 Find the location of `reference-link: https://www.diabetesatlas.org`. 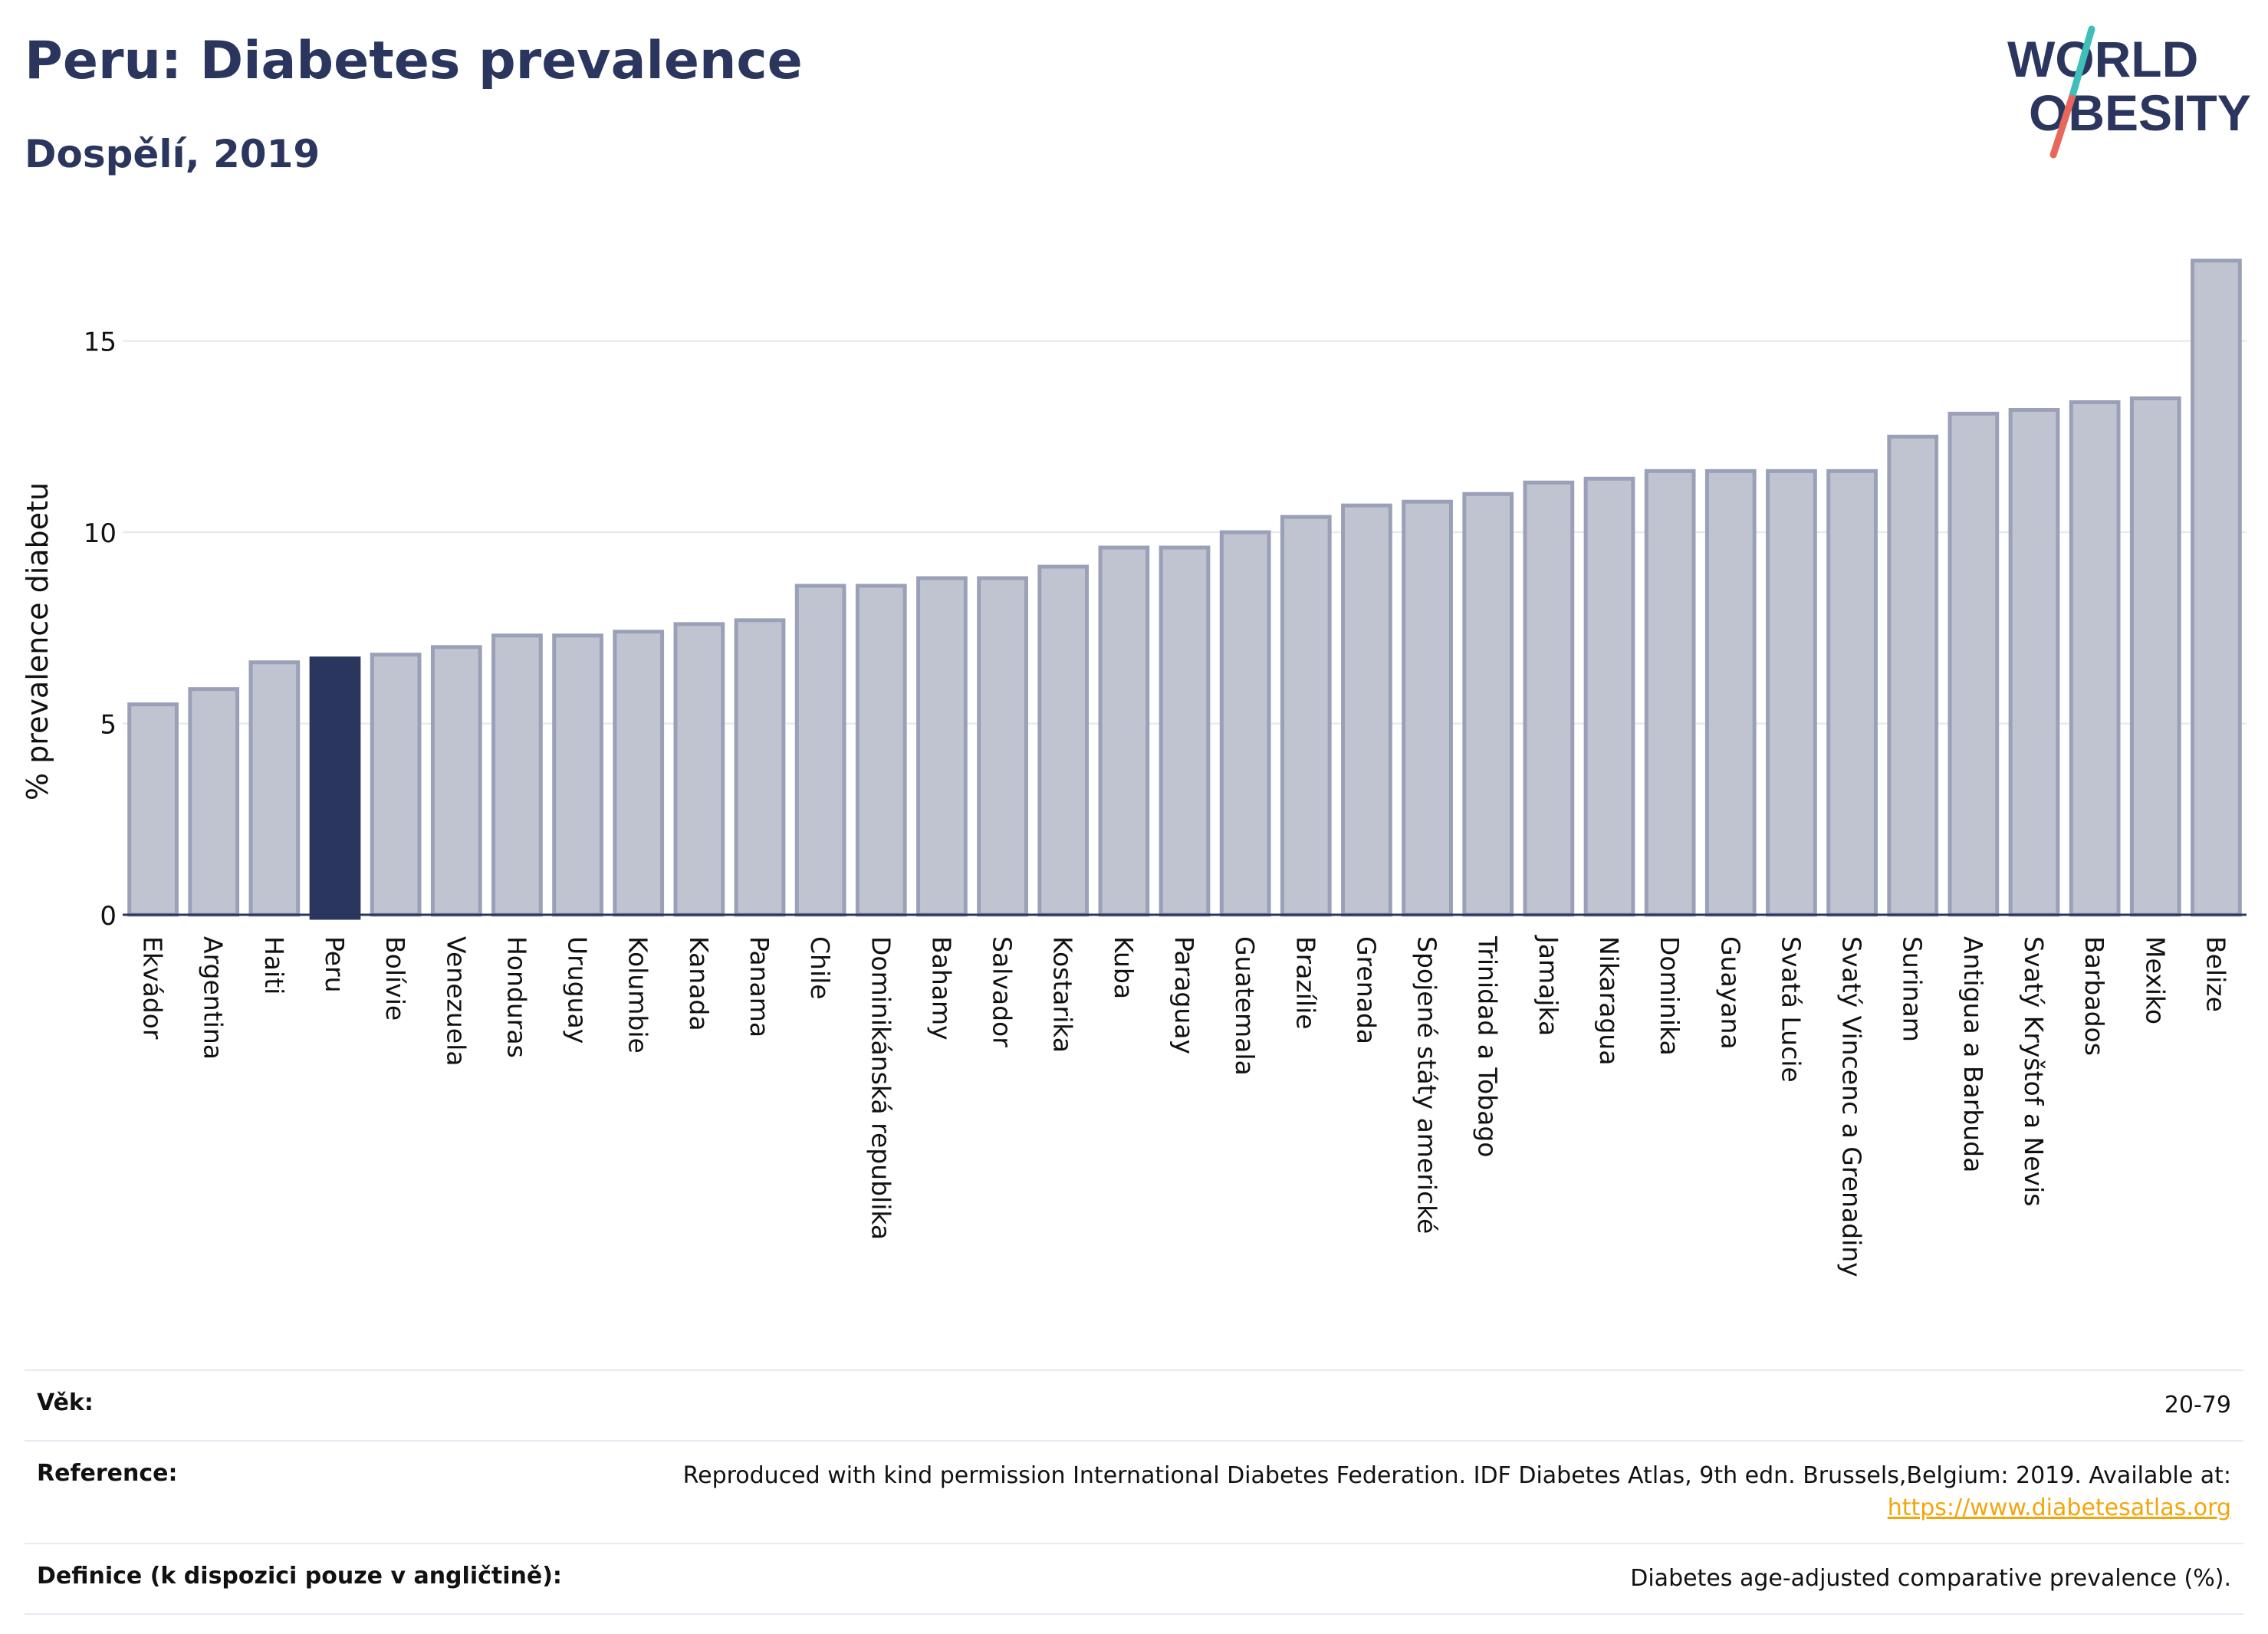

reference-link: https://www.diabetesatlas.org is located at coordinates (2059, 1508).